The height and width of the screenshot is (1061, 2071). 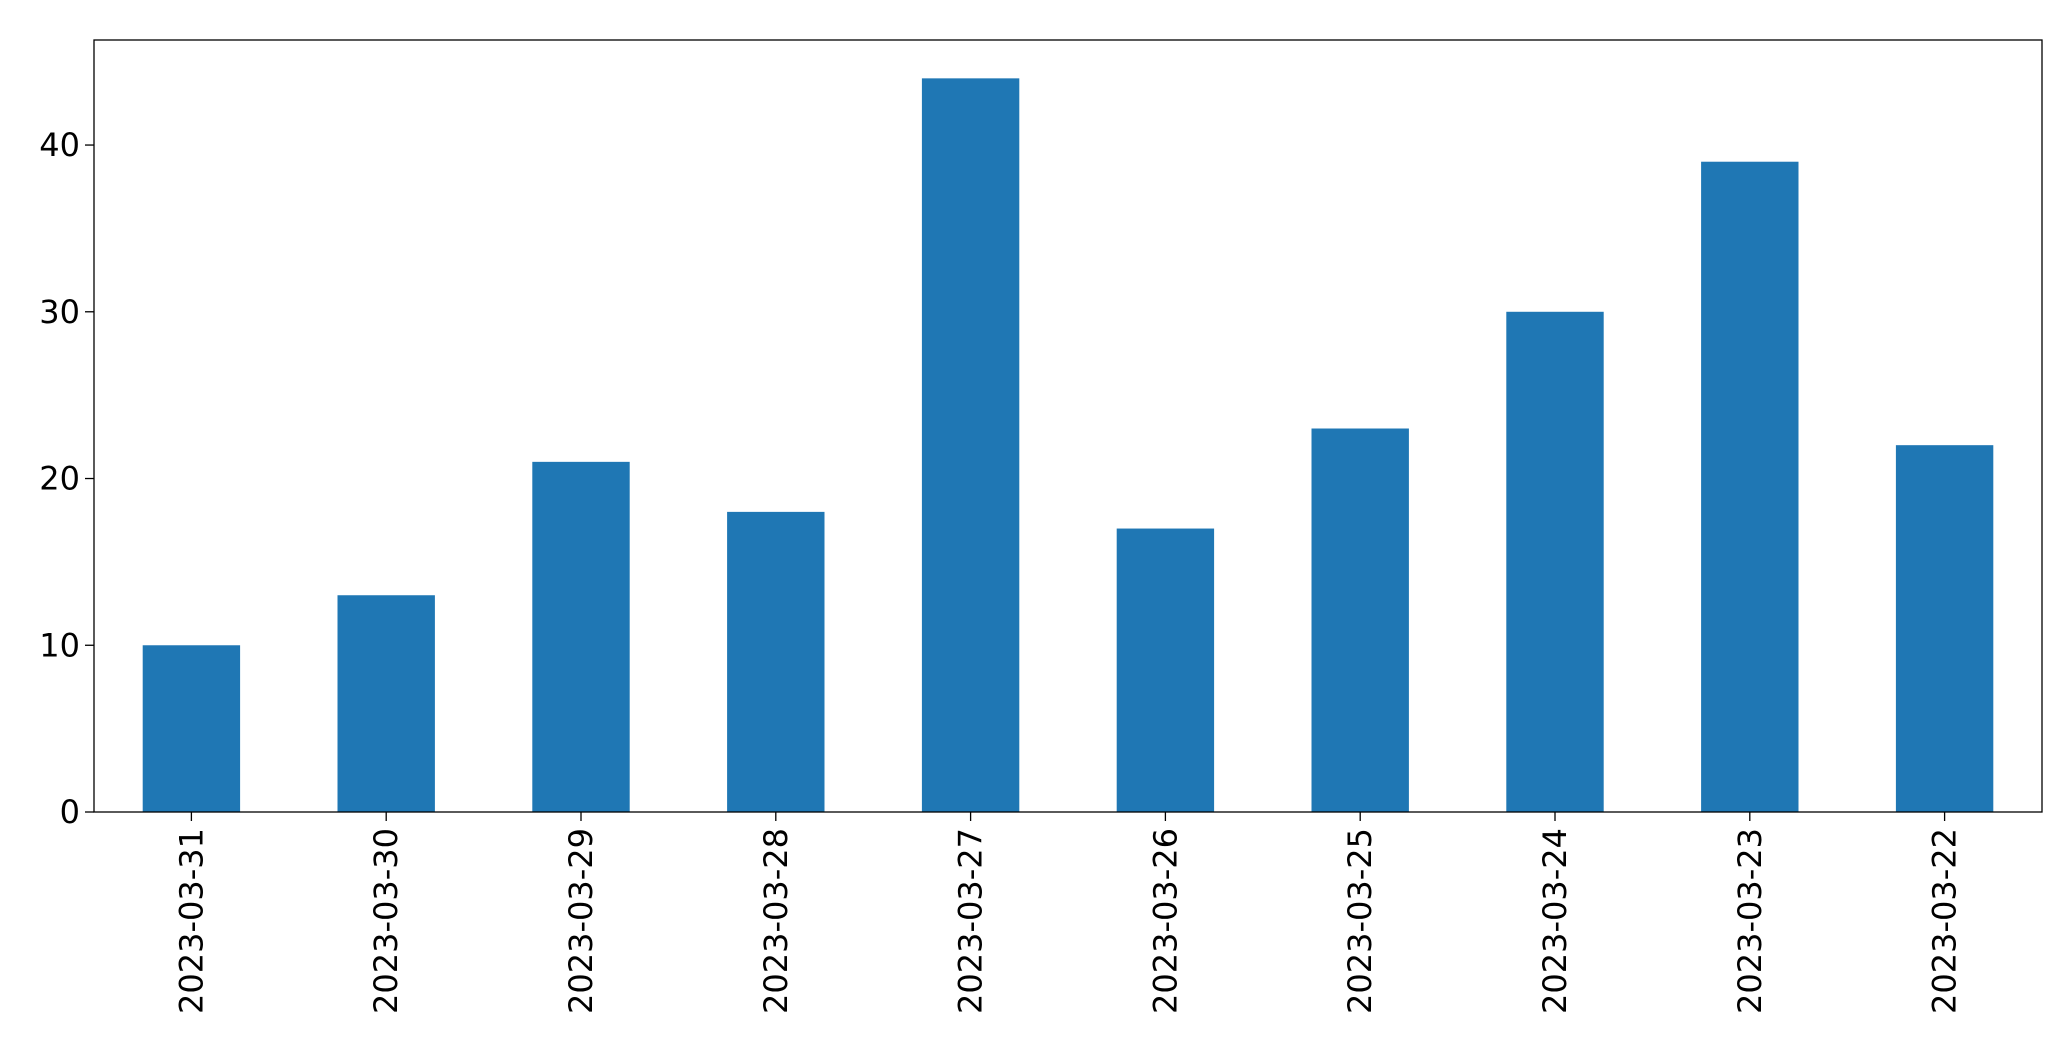 What do you see at coordinates (59, 645) in the screenshot?
I see `y-tick-label: 10` at bounding box center [59, 645].